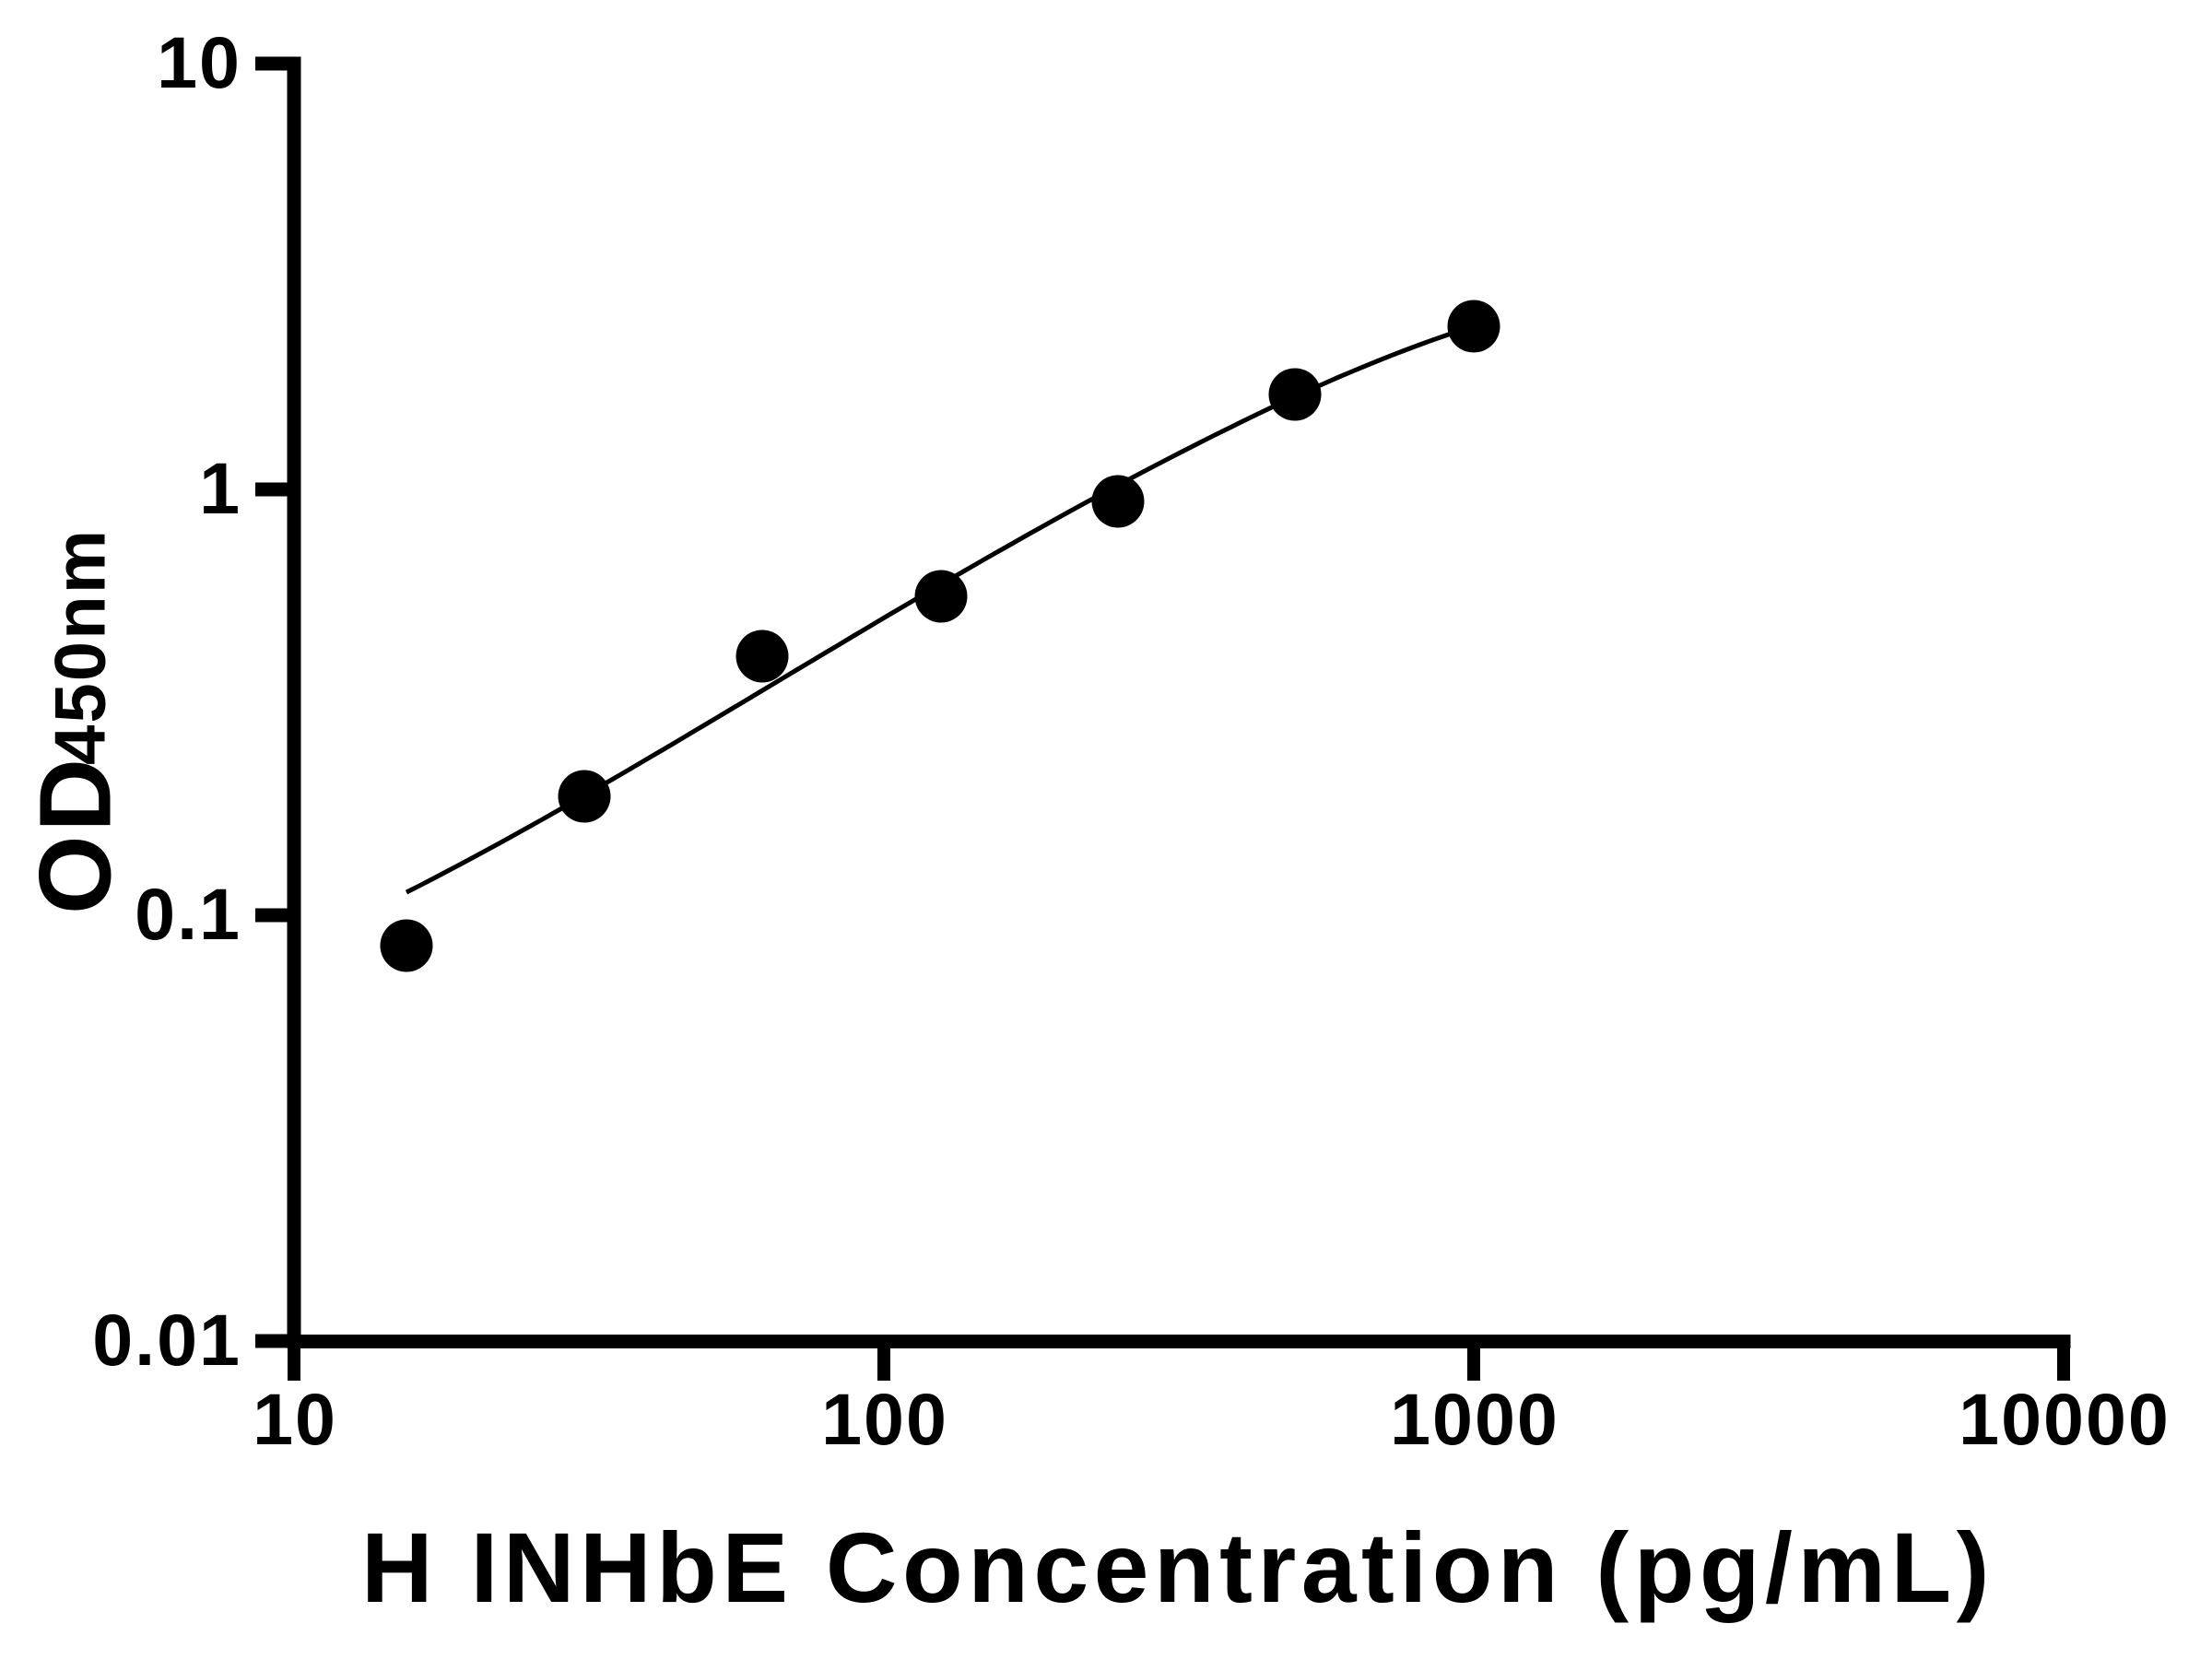 The height and width of the screenshot is (1659, 2212). What do you see at coordinates (220, 488) in the screenshot?
I see `svg-text: 1` at bounding box center [220, 488].